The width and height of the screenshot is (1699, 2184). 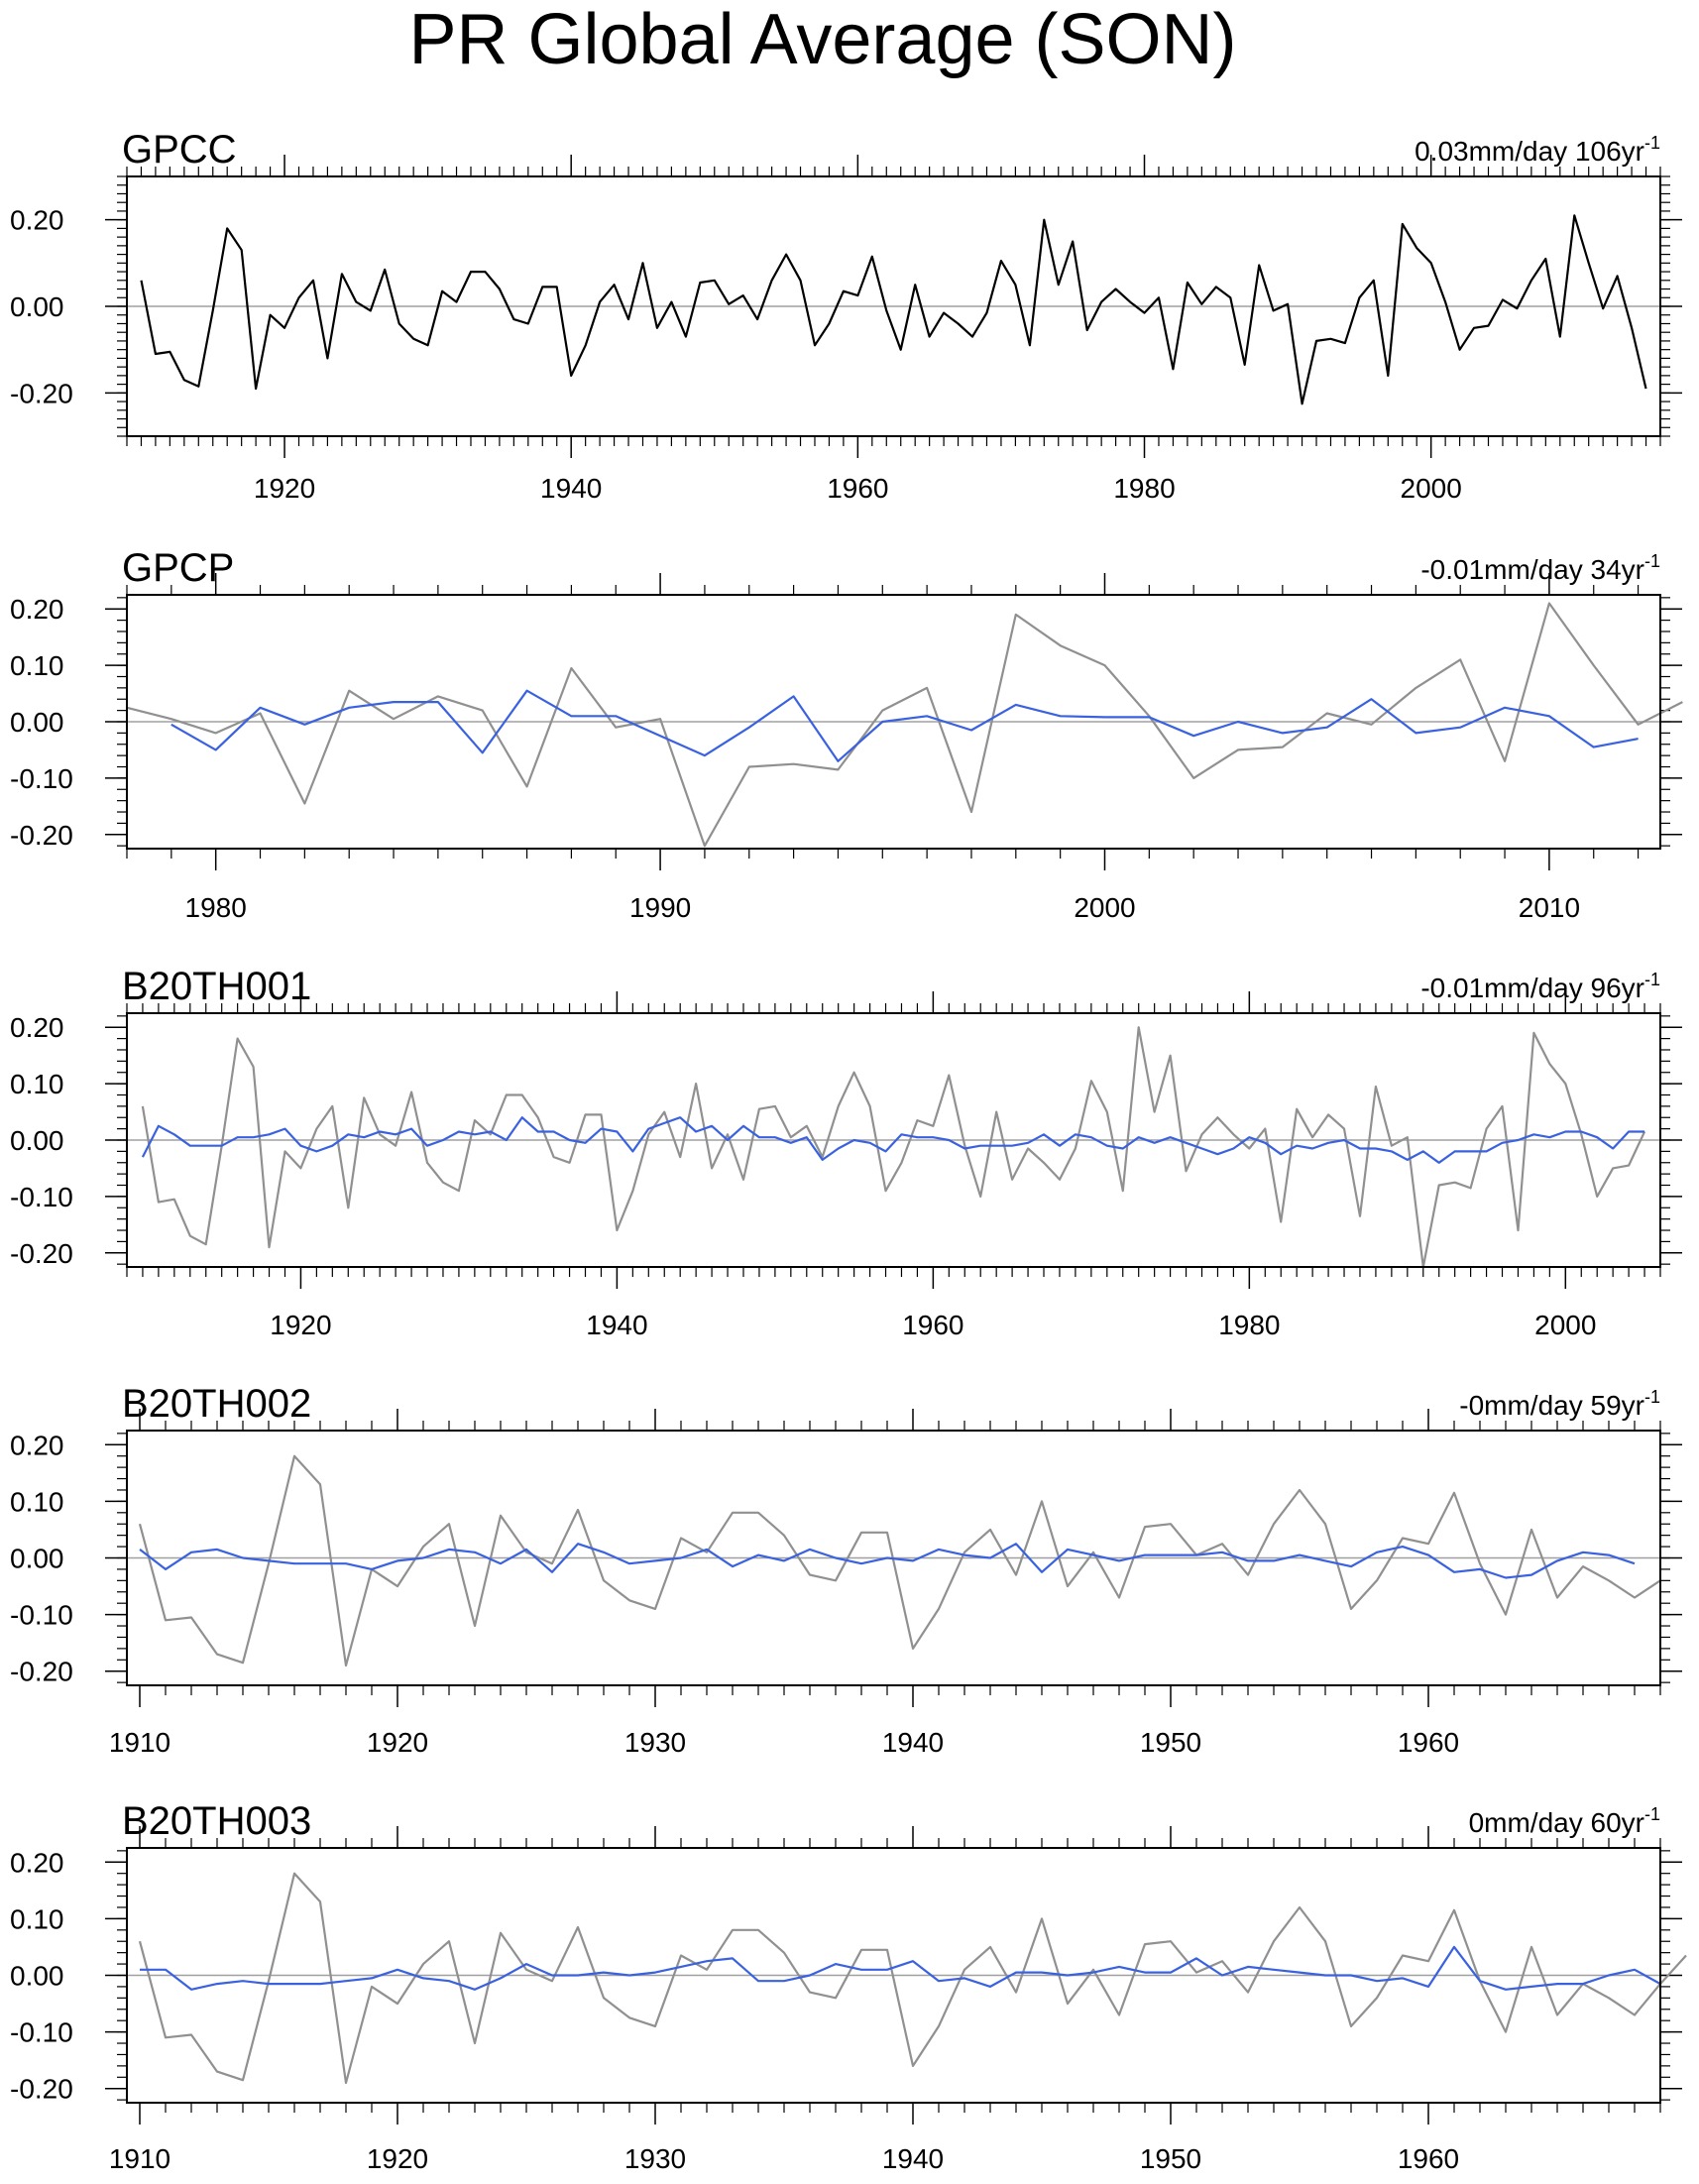 I want to click on panel-title: B20TH001, so click(x=216, y=986).